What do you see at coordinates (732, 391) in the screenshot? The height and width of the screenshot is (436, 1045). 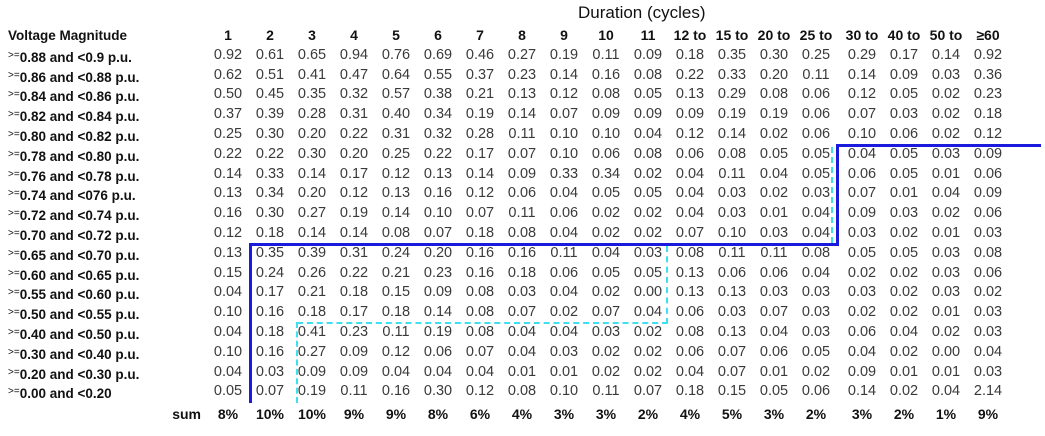 I see `table-cell: 0.15` at bounding box center [732, 391].